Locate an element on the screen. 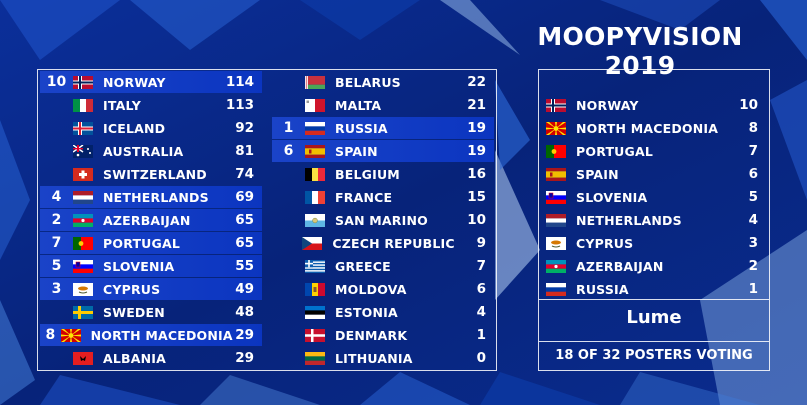 The width and height of the screenshot is (807, 405). country-points: 3 is located at coordinates (753, 243).